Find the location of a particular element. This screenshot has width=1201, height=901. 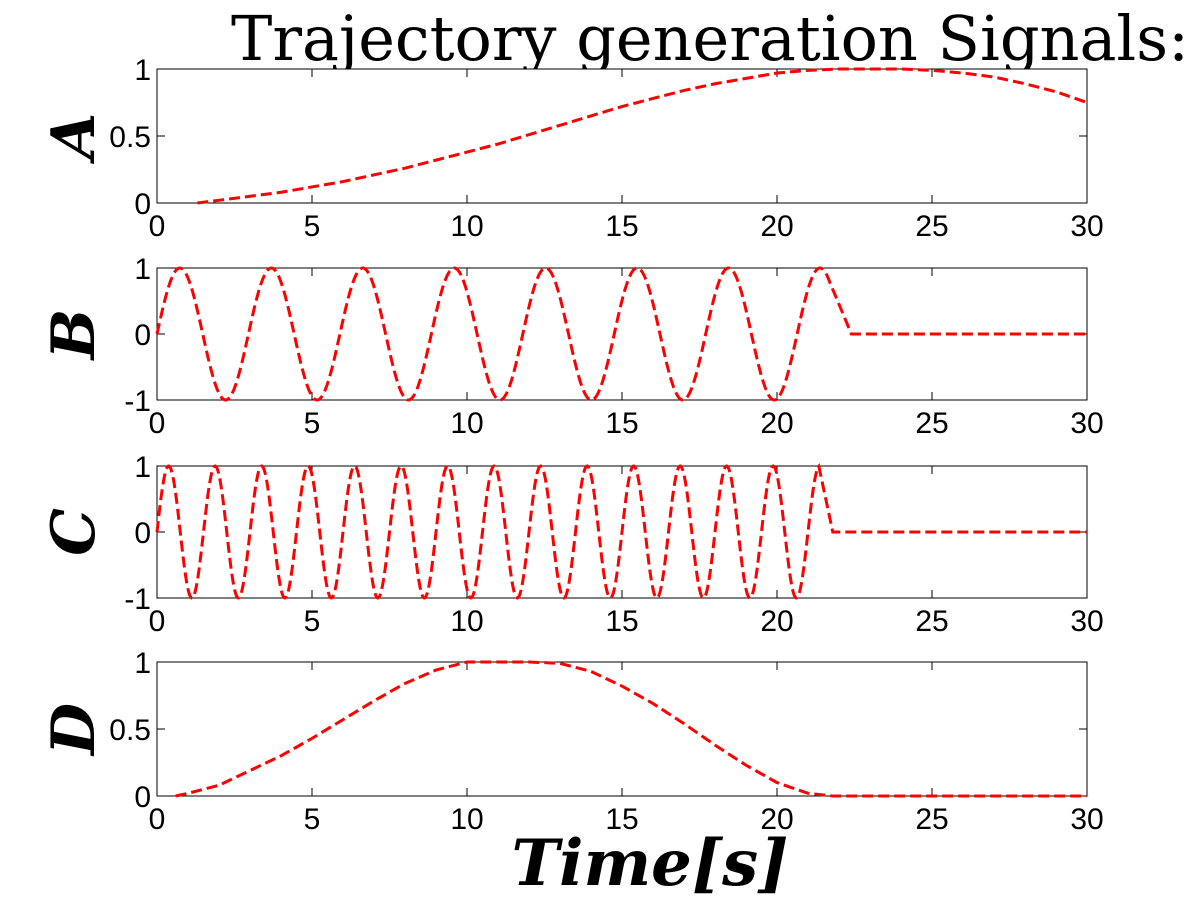

series-line-a is located at coordinates (642, 136).